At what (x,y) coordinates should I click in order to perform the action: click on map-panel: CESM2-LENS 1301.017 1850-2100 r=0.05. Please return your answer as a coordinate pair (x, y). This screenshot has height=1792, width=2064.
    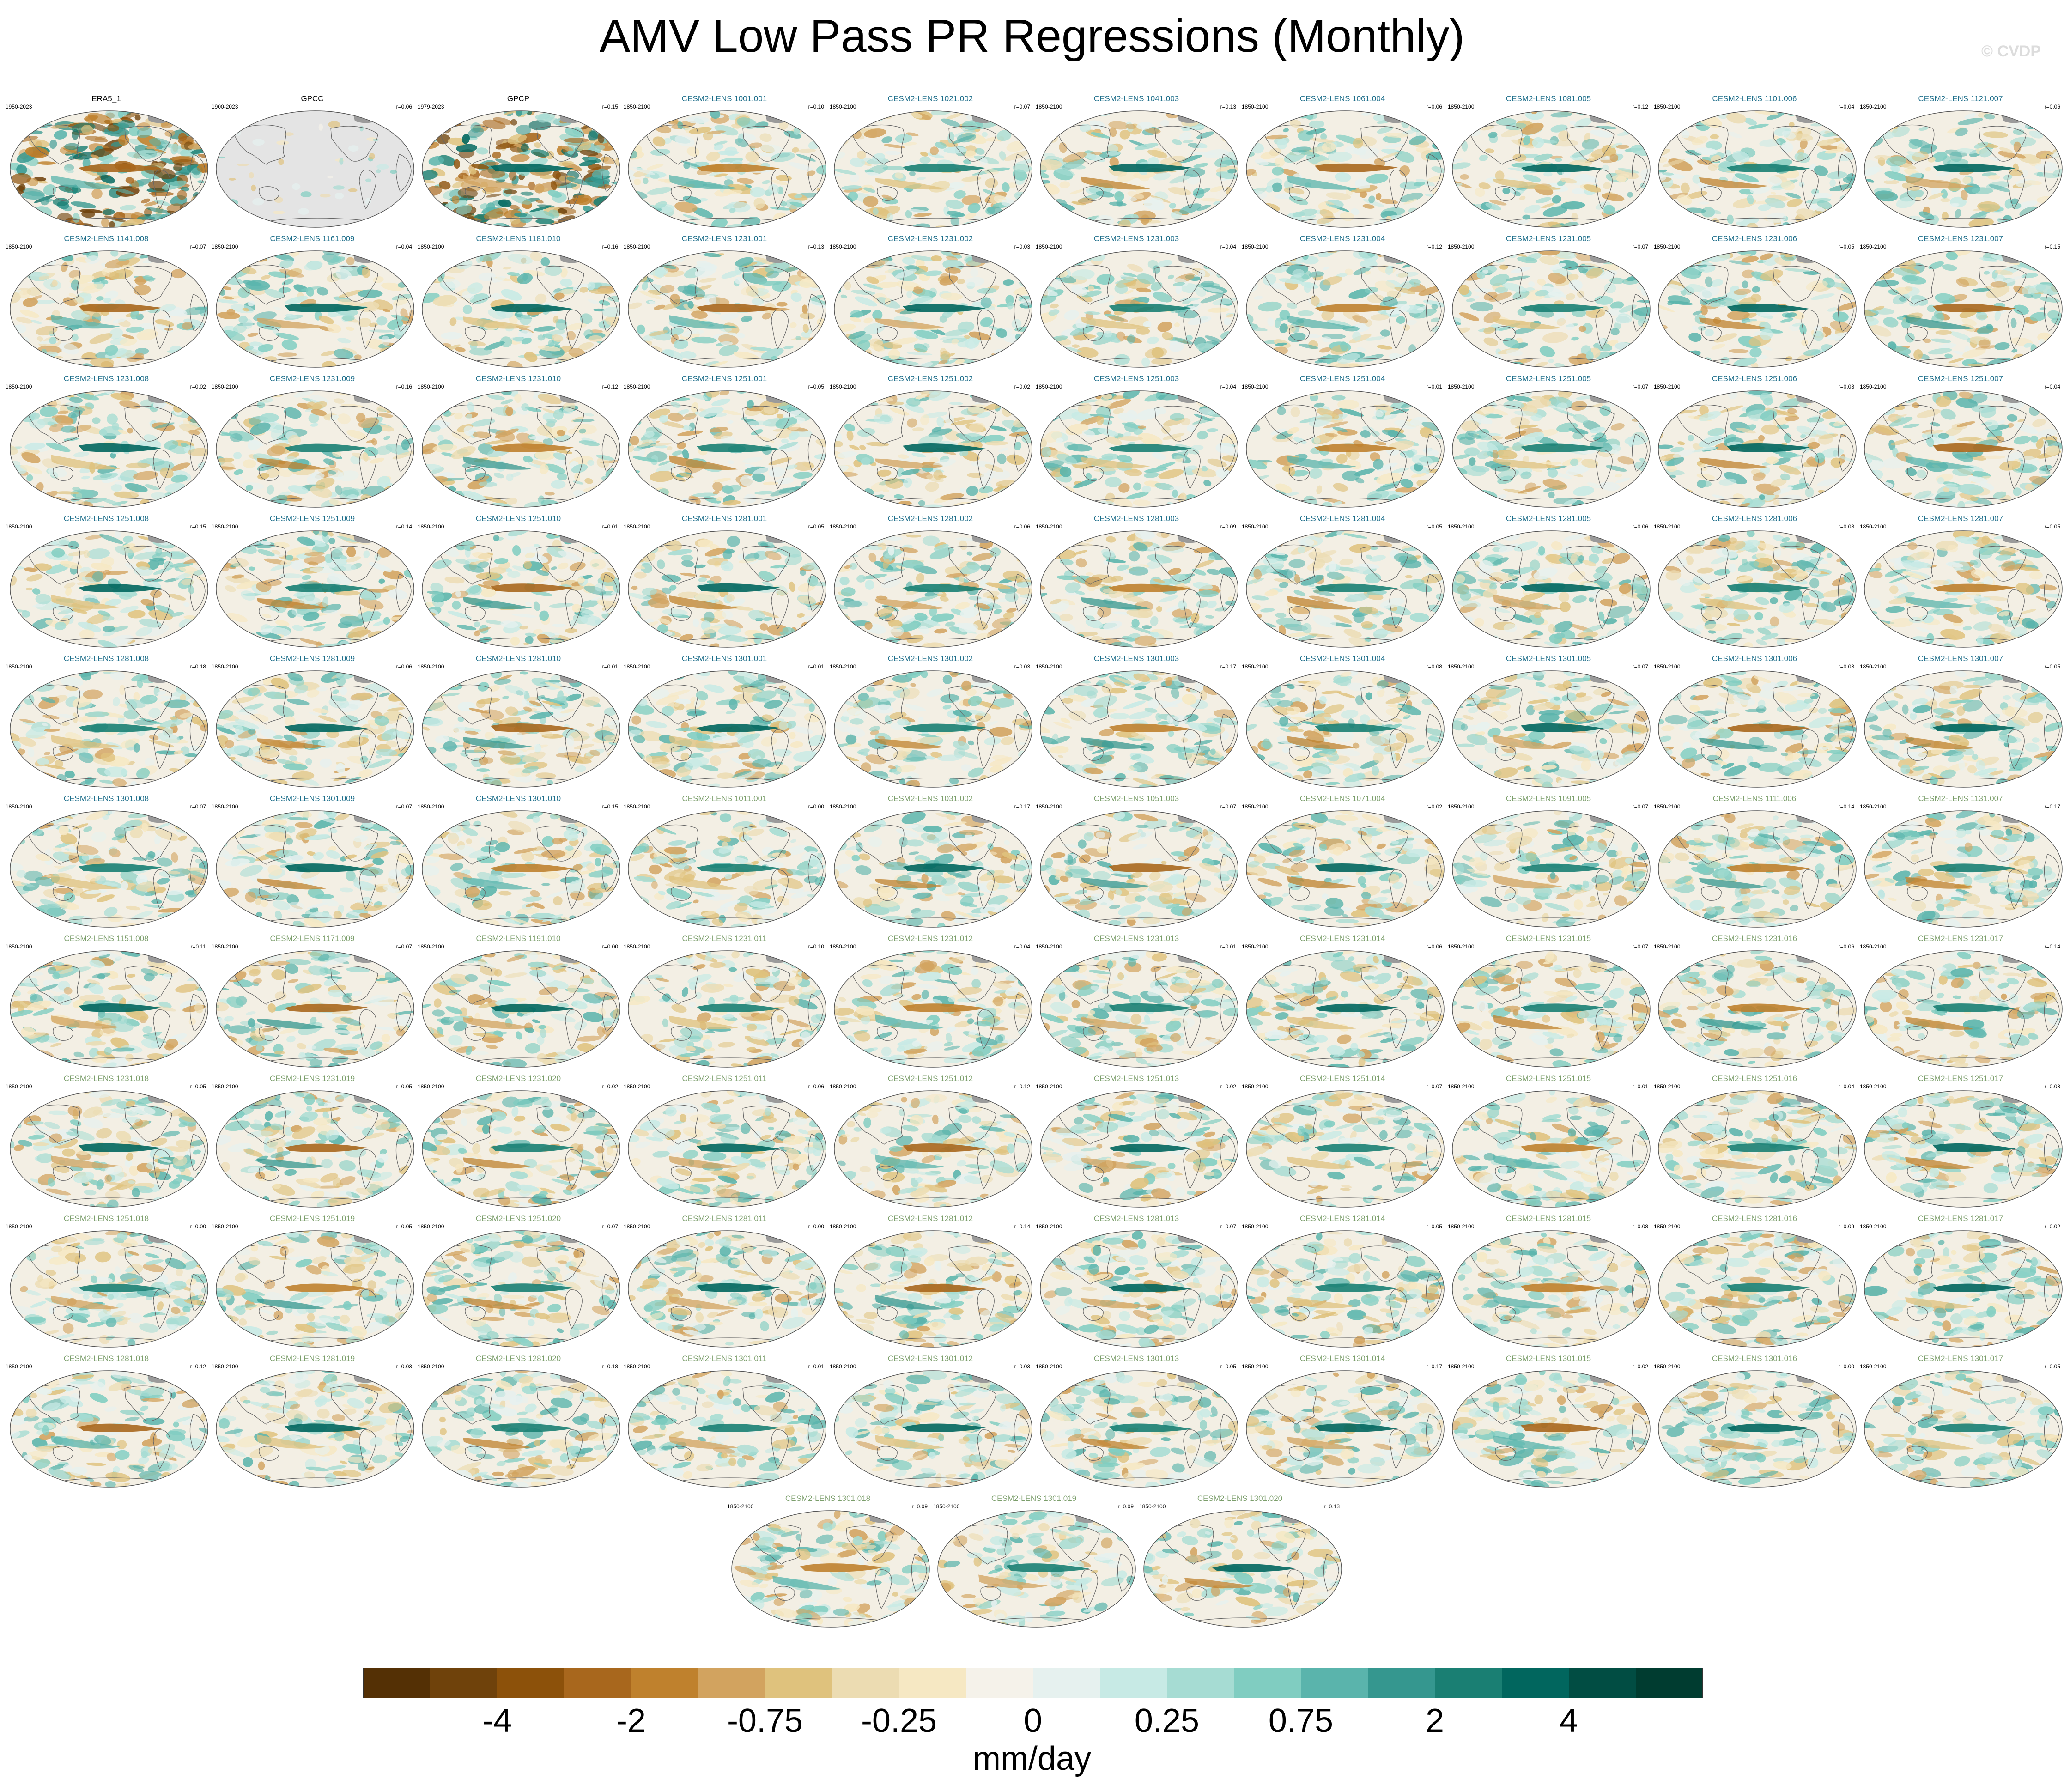
    Looking at the image, I should click on (1960, 1421).